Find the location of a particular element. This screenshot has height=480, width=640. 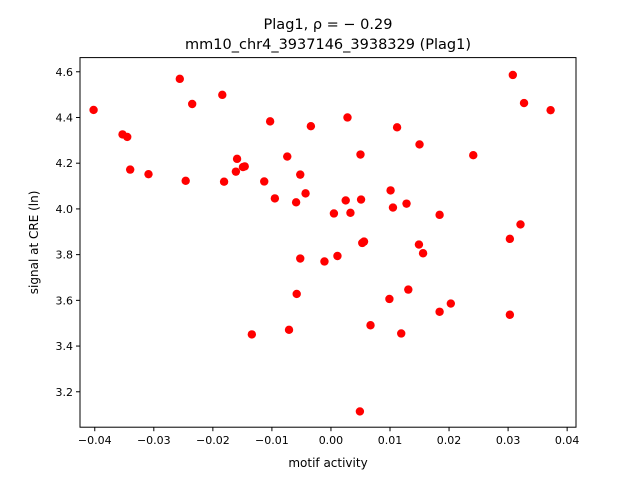

x-tick-label: −0.01 is located at coordinates (272, 440).